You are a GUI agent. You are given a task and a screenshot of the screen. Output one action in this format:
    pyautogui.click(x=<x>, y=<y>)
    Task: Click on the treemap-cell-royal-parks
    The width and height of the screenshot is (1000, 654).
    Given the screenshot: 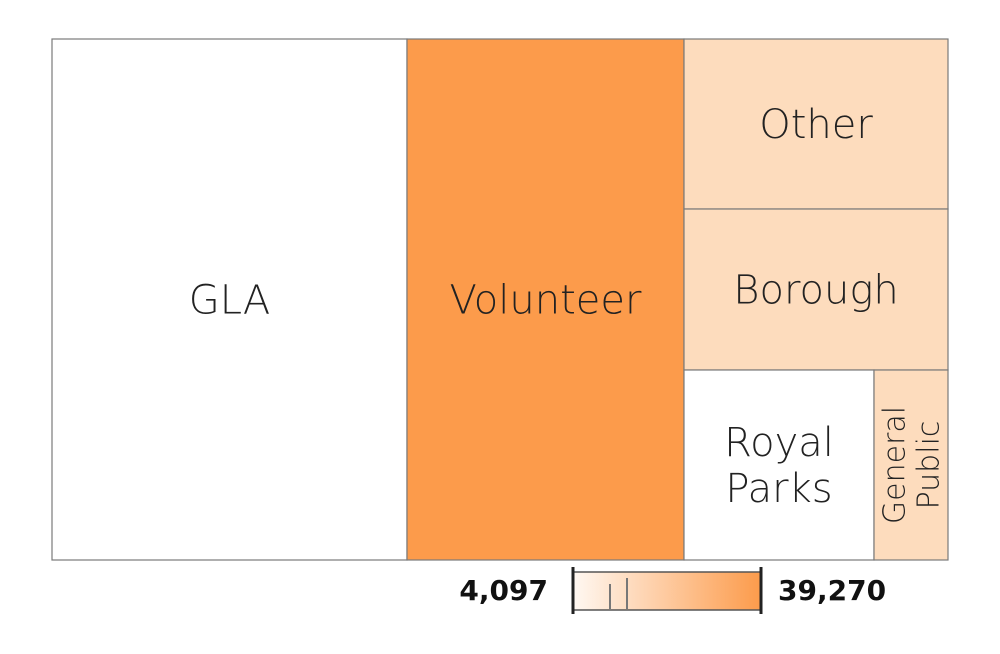 What is the action you would take?
    pyautogui.click(x=779, y=465)
    